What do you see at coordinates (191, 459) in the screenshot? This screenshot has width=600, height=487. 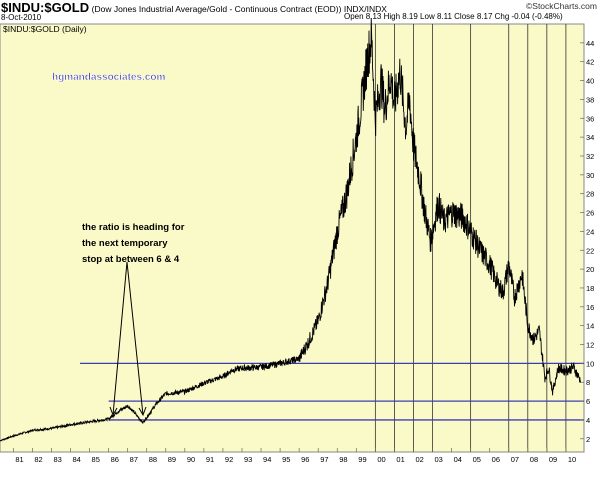 I see `x-tick-label: 90` at bounding box center [191, 459].